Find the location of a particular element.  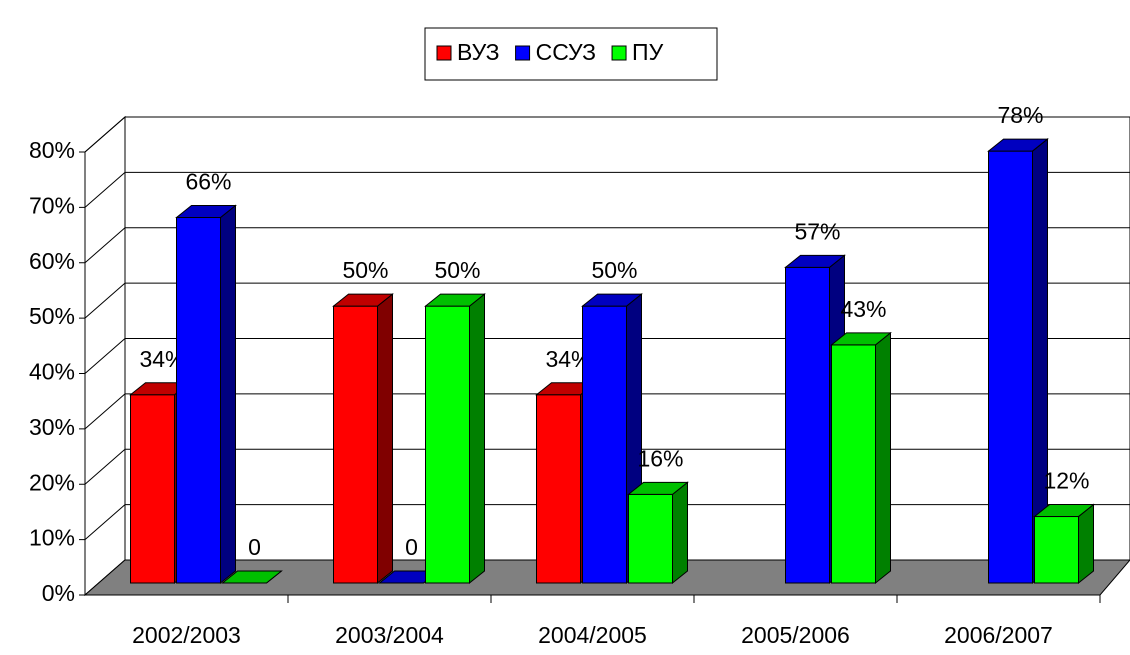

x-tick-label: 2005/2006 is located at coordinates (795, 635).